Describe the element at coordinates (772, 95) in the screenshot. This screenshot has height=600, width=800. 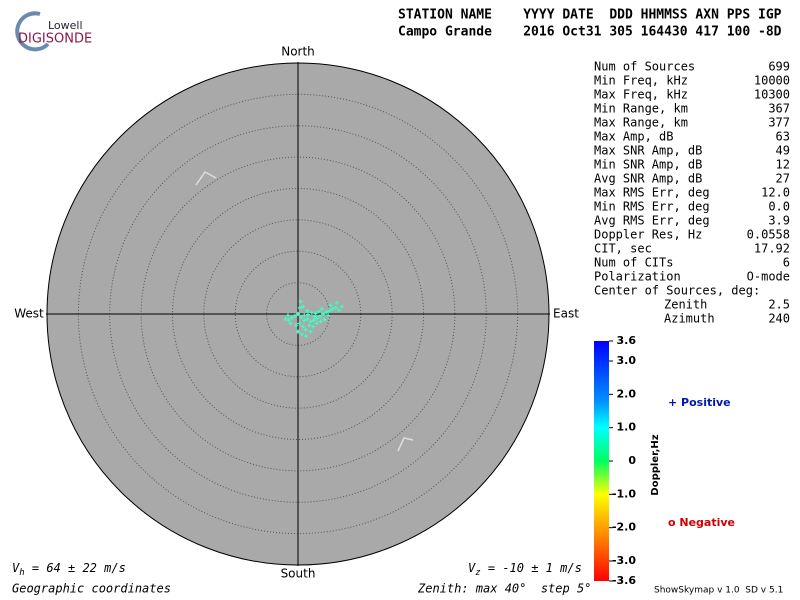
I see `param-value: 10300` at that location.